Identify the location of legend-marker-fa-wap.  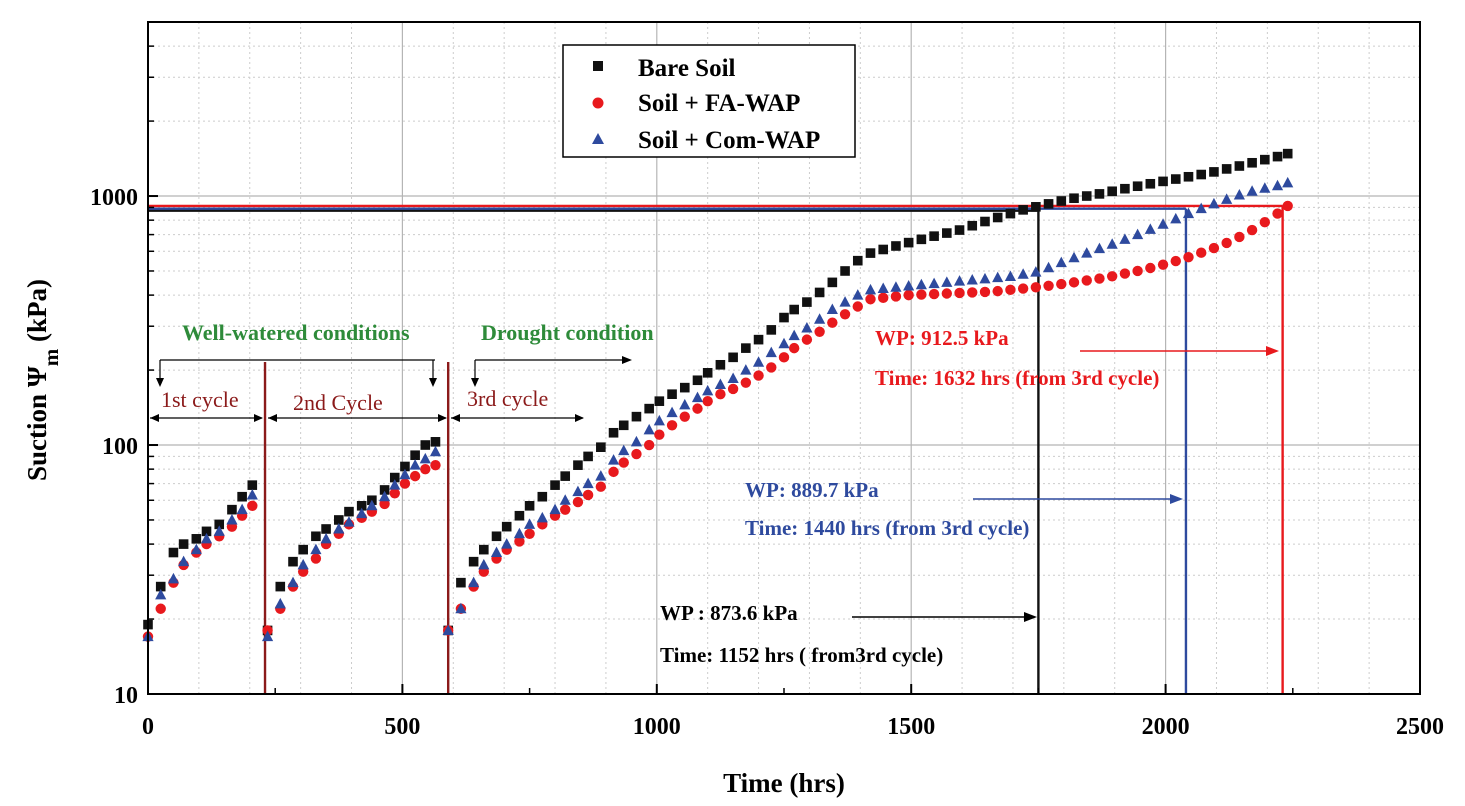
(598, 103).